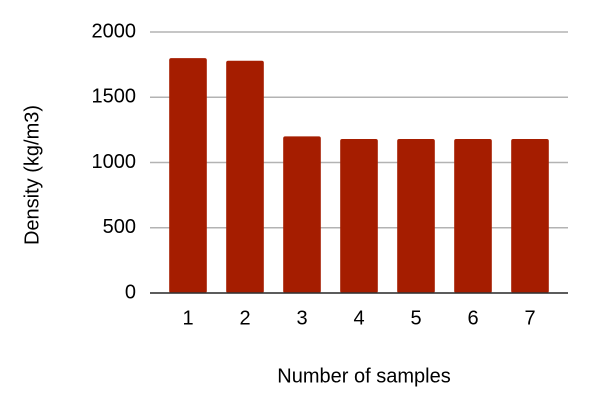  What do you see at coordinates (130, 292) in the screenshot?
I see `y-tick-label: 0` at bounding box center [130, 292].